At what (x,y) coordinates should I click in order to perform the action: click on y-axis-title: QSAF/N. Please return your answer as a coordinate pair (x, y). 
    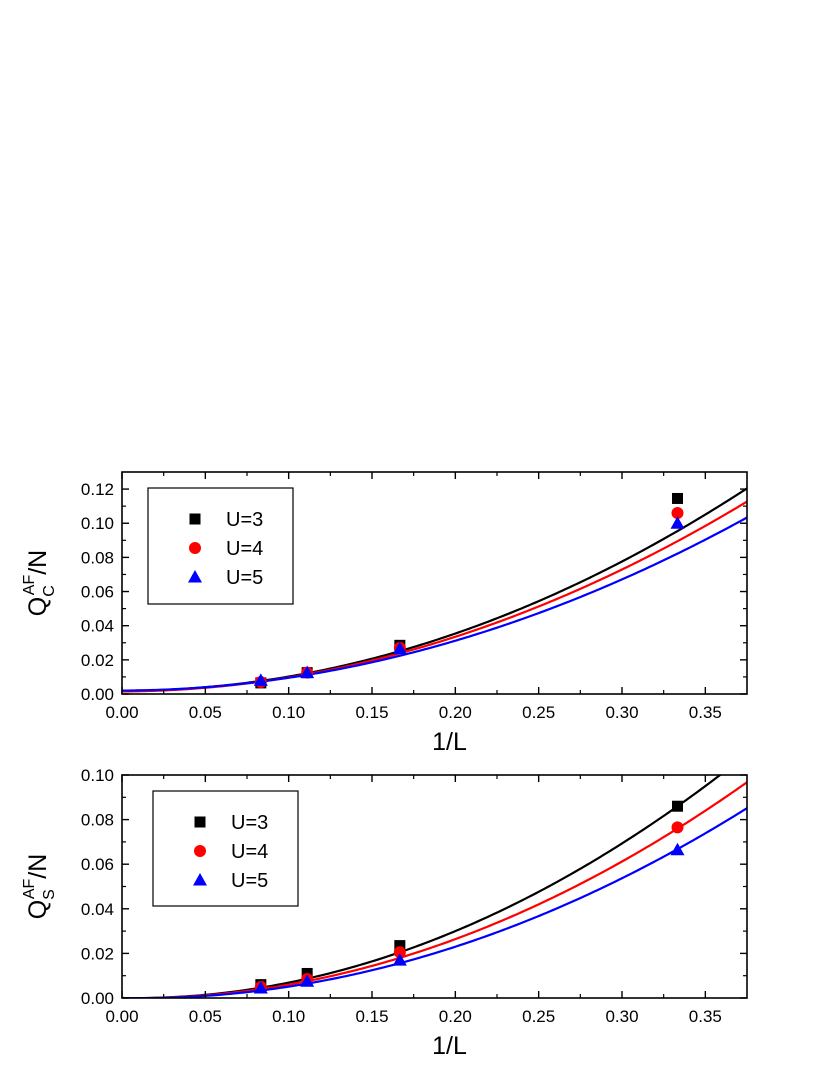
    Looking at the image, I should click on (39, 887).